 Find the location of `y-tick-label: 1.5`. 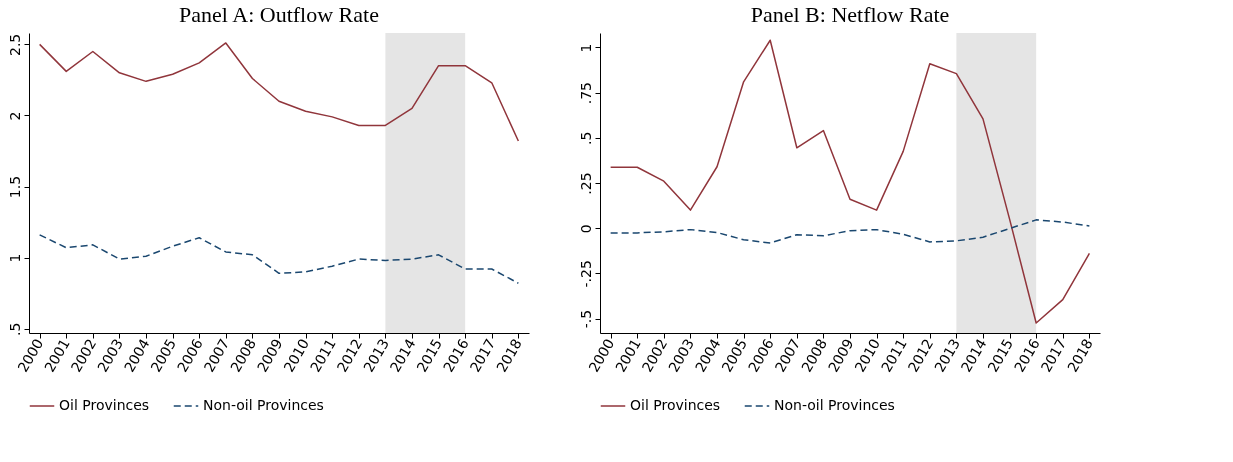

y-tick-label: 1.5 is located at coordinates (14, 187).